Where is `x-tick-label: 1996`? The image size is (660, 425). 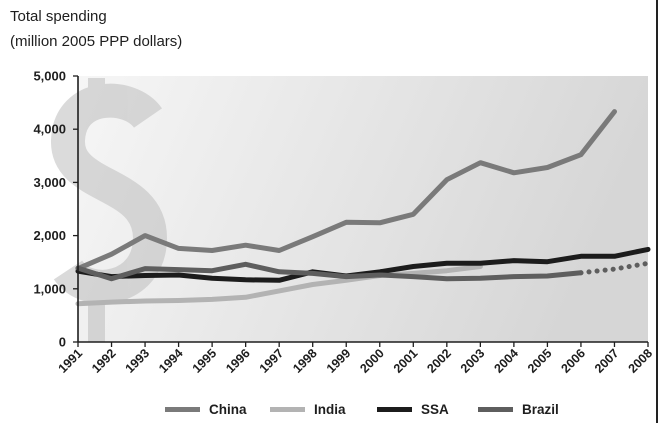
x-tick-label: 1996 is located at coordinates (238, 361).